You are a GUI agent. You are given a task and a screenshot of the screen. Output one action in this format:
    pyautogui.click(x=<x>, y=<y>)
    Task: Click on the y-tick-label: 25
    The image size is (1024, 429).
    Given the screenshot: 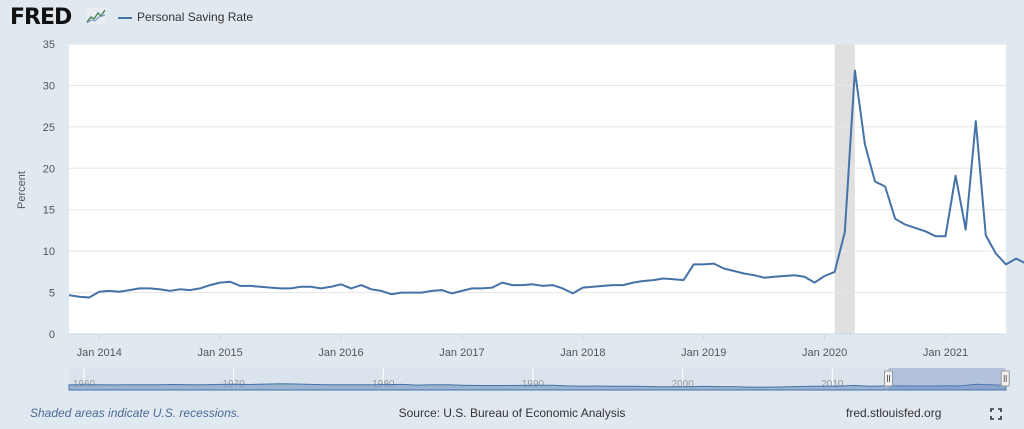 What is the action you would take?
    pyautogui.click(x=49, y=128)
    